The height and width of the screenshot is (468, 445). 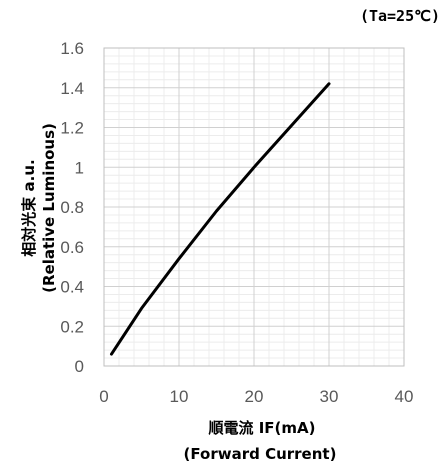 What do you see at coordinates (329, 396) in the screenshot?
I see `x-tick-label: 30` at bounding box center [329, 396].